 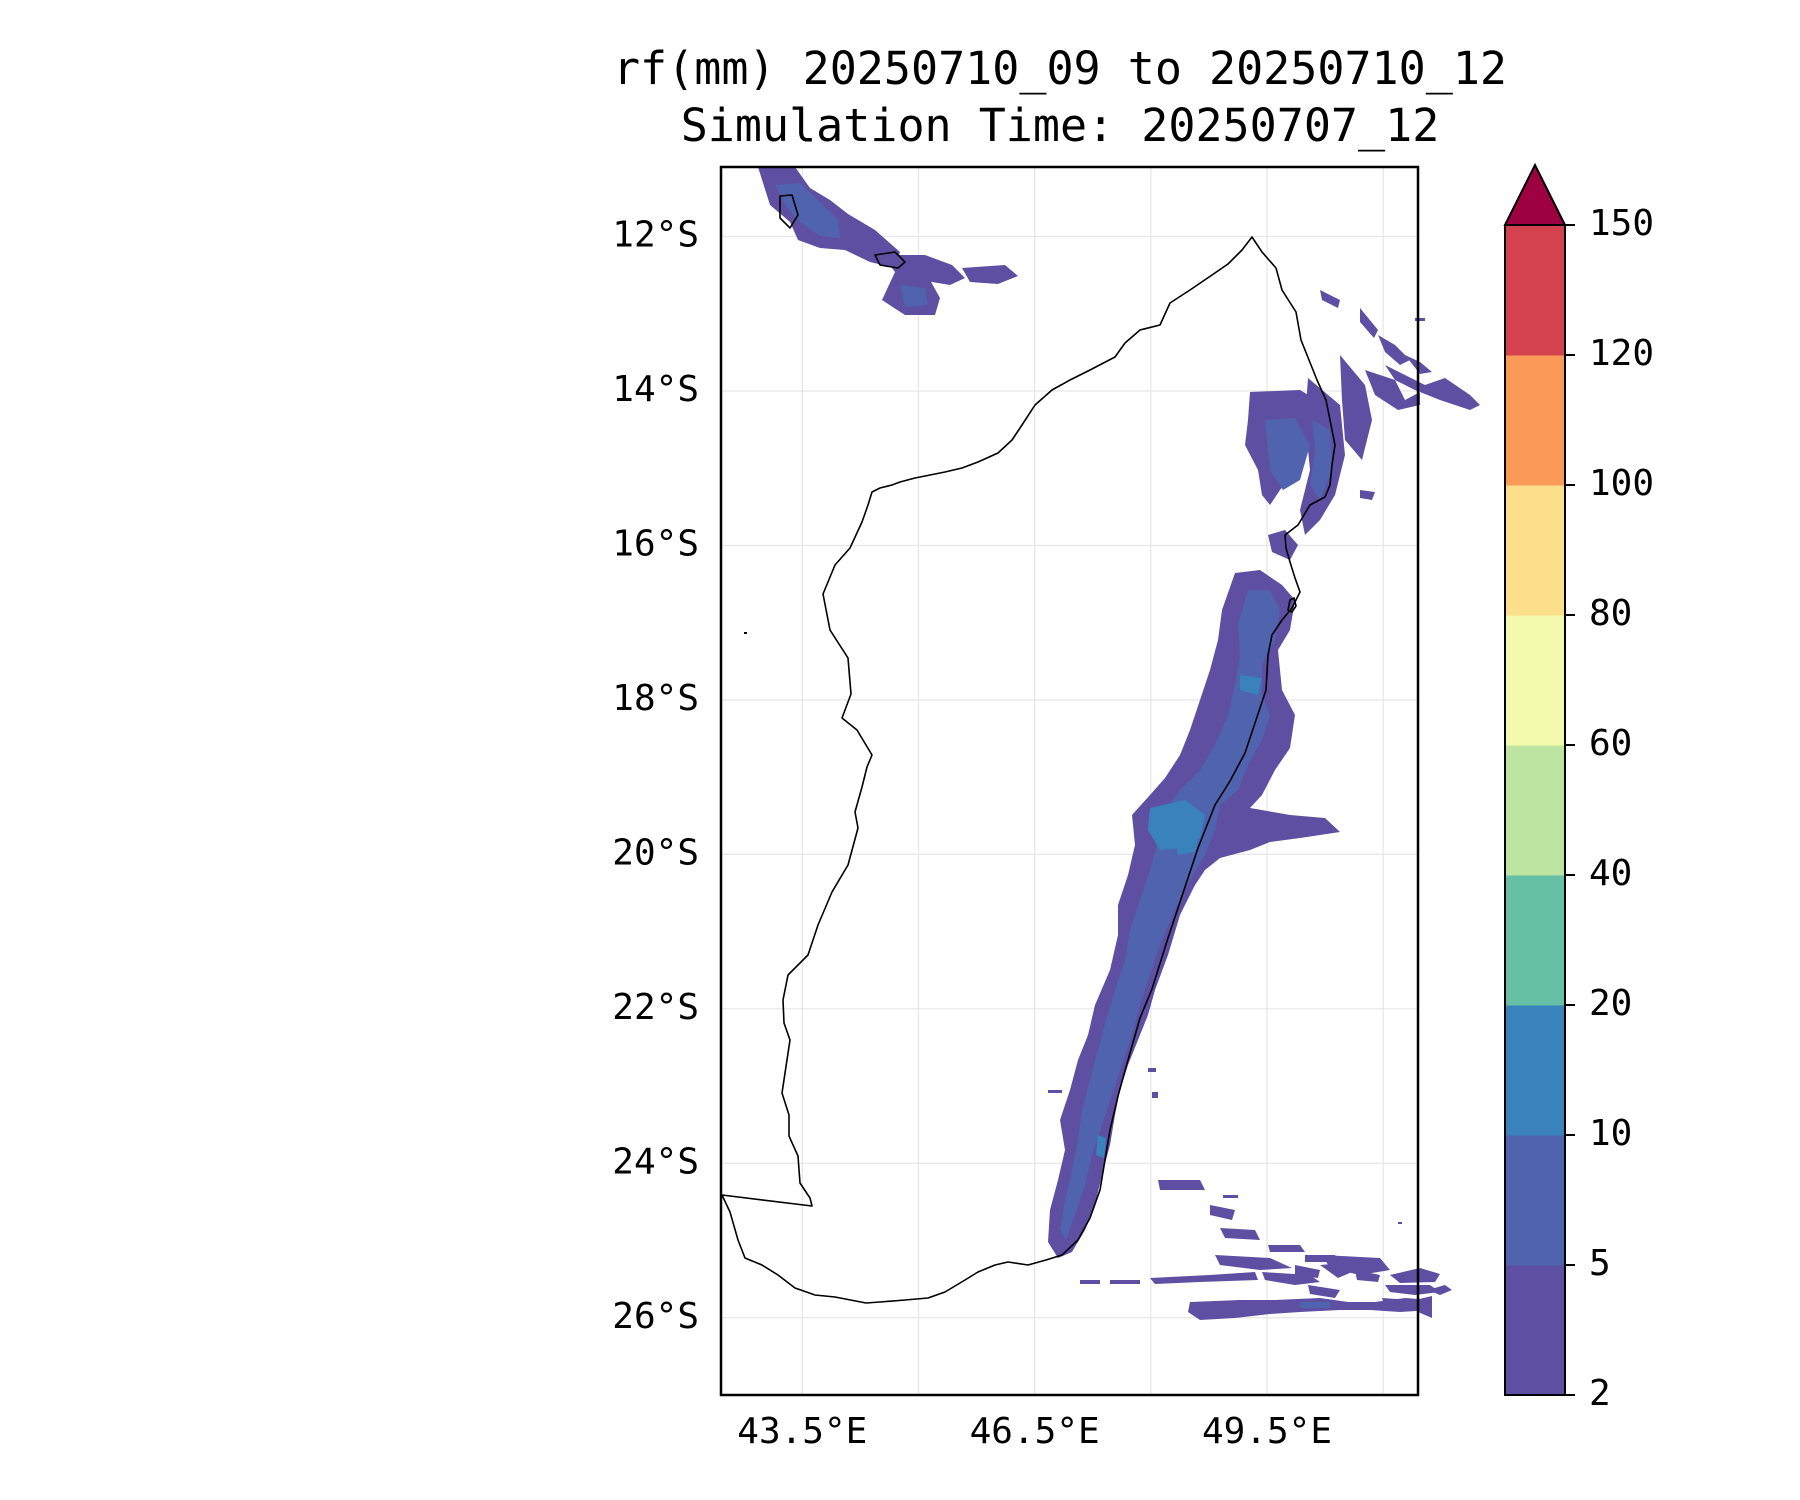 What do you see at coordinates (655, 1316) in the screenshot?
I see `lat-tick-label: 26°S` at bounding box center [655, 1316].